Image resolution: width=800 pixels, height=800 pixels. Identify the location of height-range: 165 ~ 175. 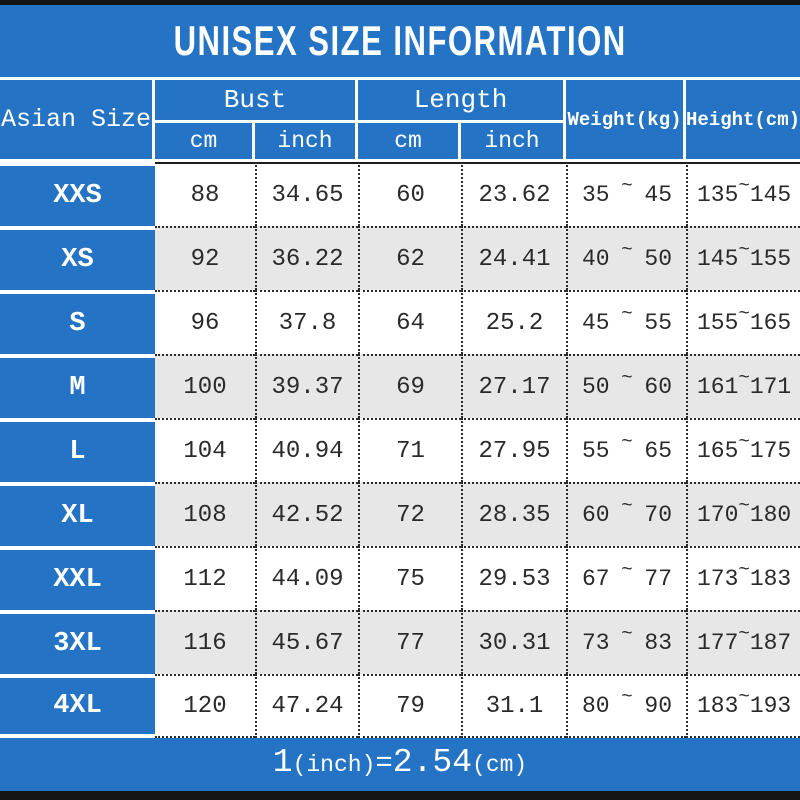
(743, 450).